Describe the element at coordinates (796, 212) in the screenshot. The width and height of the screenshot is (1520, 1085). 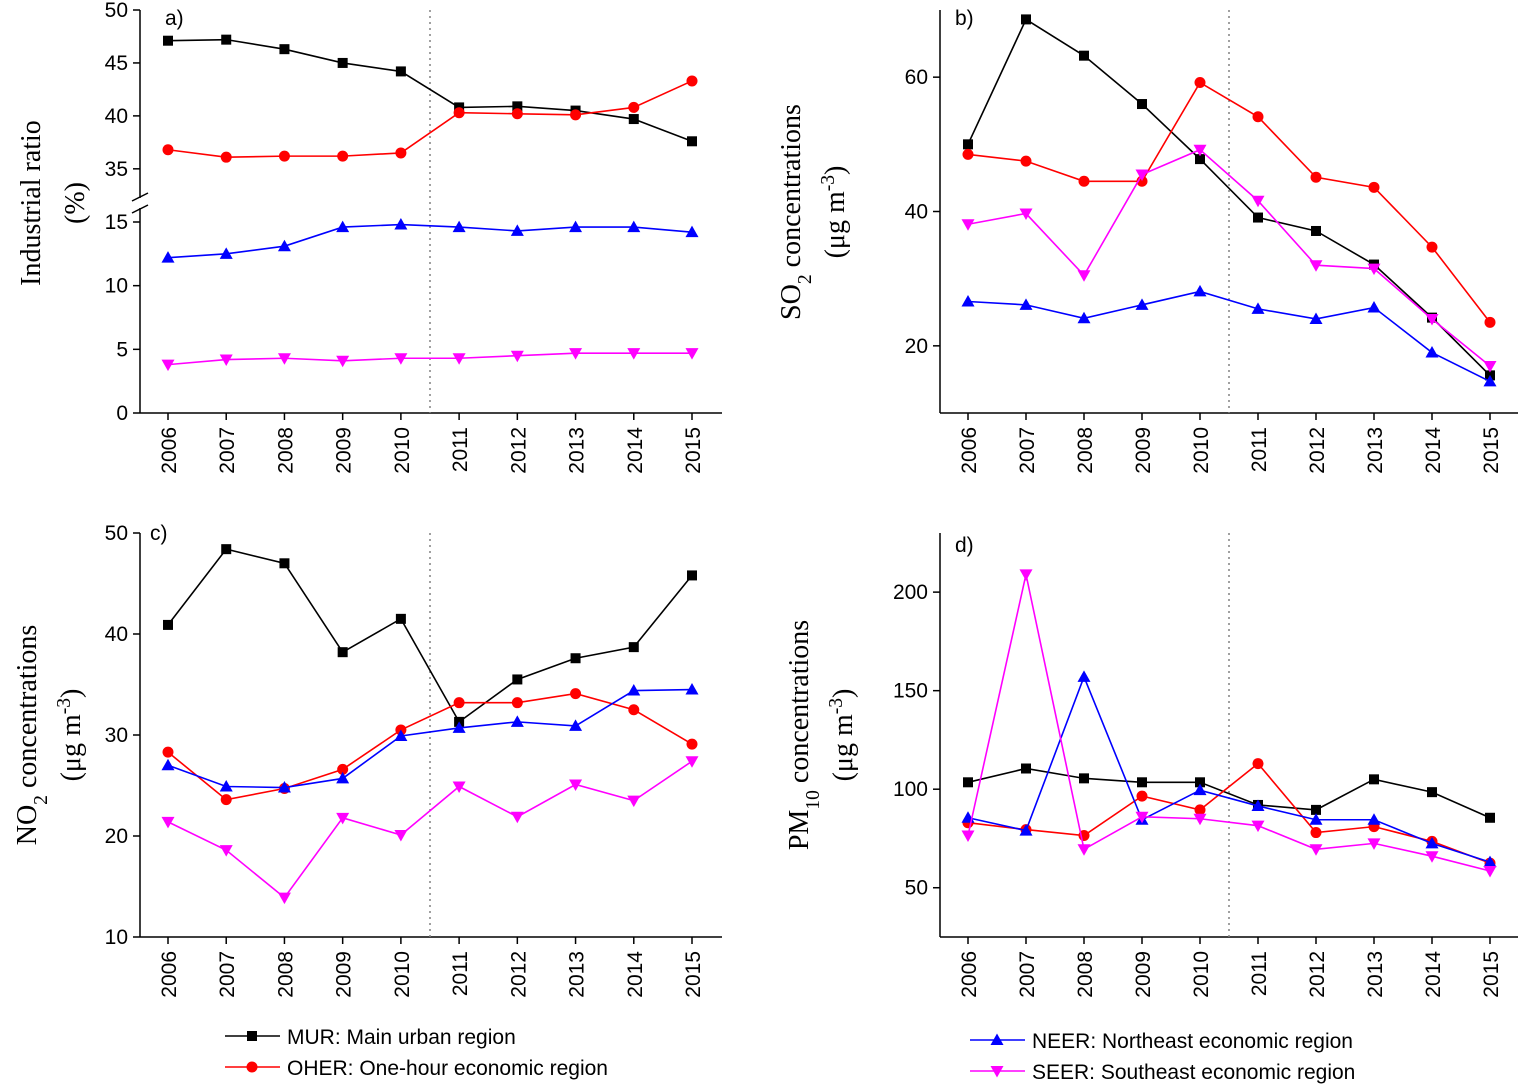
I see `y-axis-title: SO2 concentrations` at that location.